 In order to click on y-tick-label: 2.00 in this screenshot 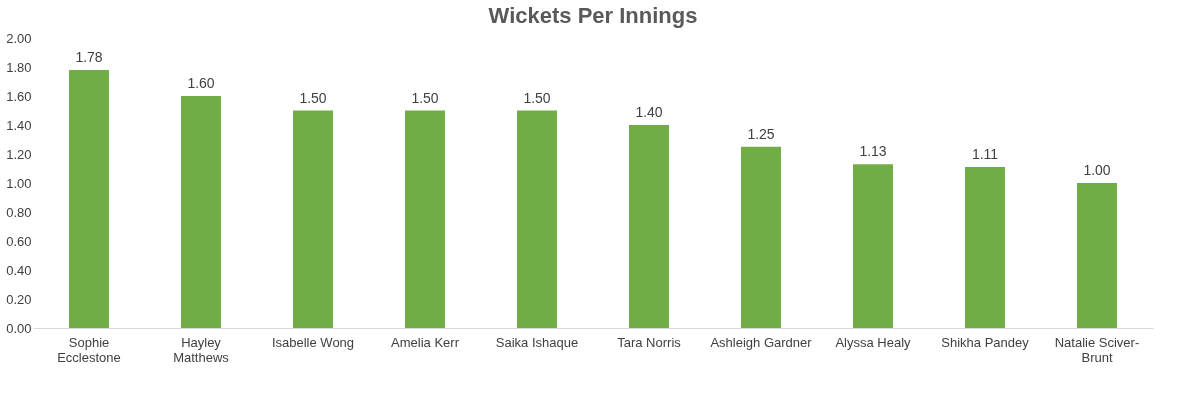, I will do `click(19, 38)`.